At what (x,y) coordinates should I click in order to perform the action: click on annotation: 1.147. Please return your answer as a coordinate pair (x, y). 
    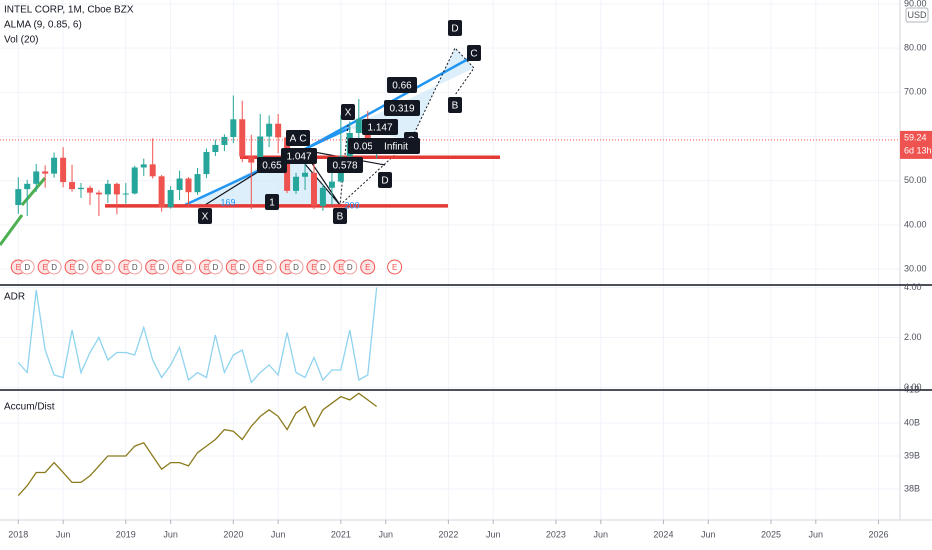
    Looking at the image, I should click on (379, 128).